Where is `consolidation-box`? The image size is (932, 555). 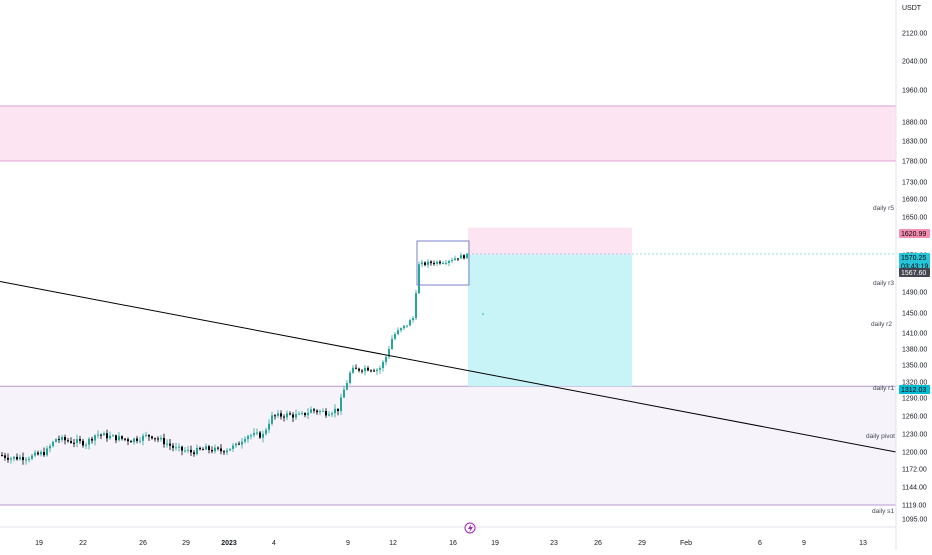
consolidation-box is located at coordinates (443, 263).